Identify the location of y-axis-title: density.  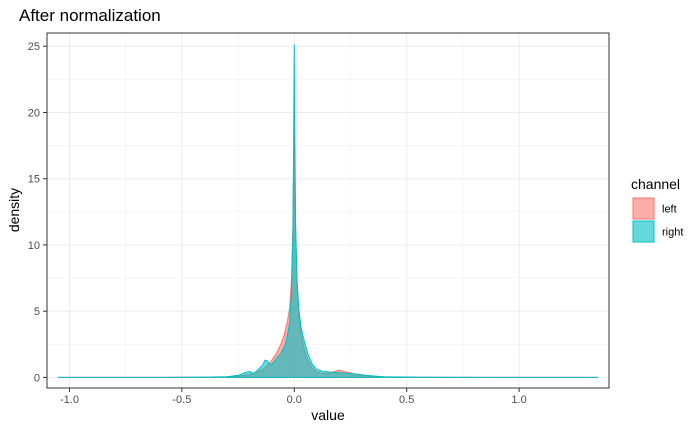
(14, 210).